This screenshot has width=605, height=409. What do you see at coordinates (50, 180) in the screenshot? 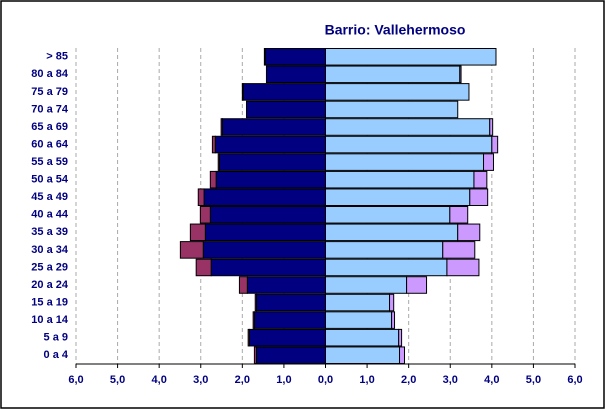
I see `y-tick-label: 50 a 54` at bounding box center [50, 180].